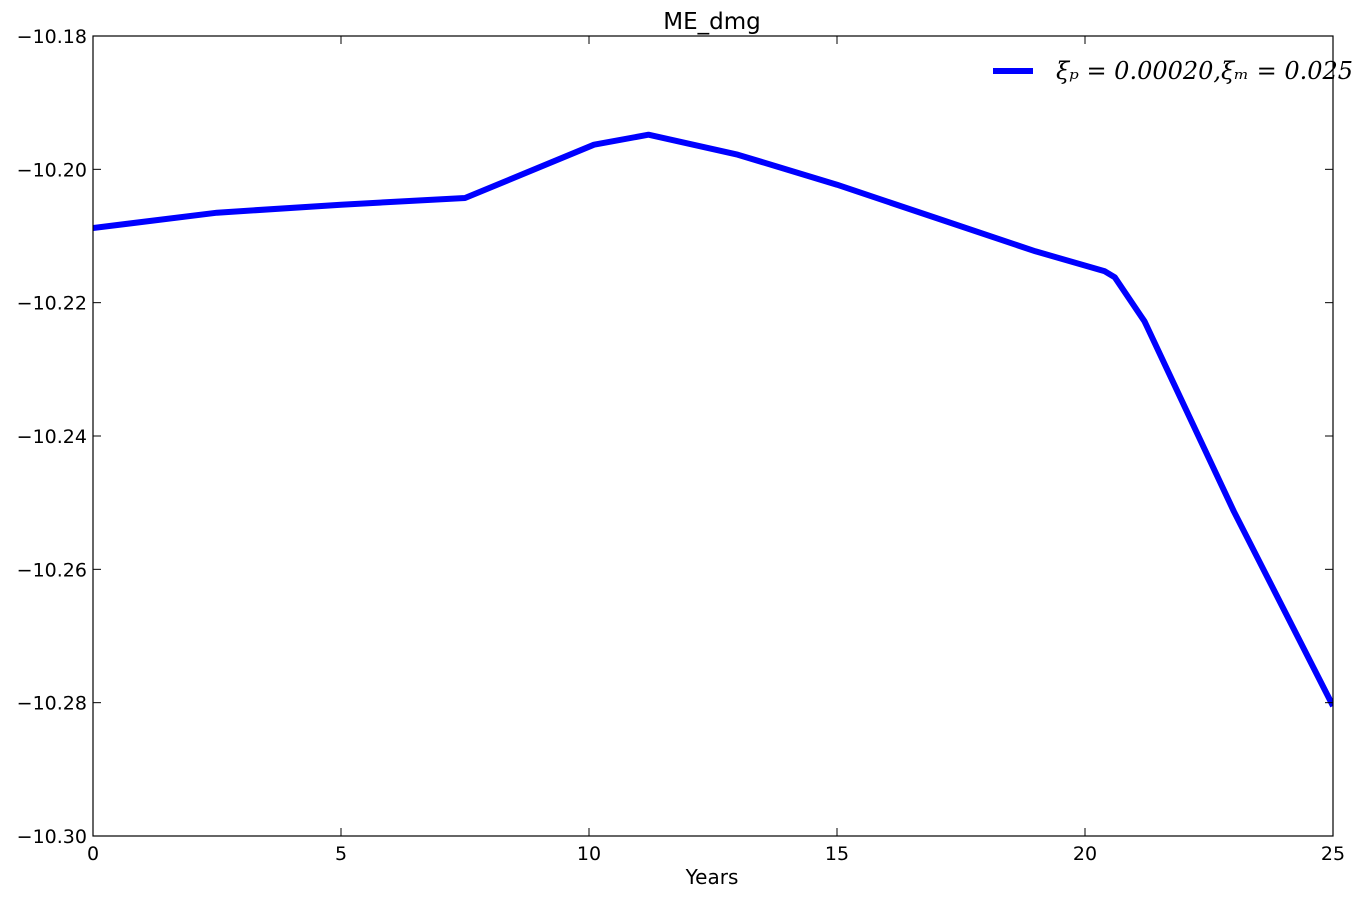 The image size is (1356, 898). I want to click on x-tick-label: 15, so click(837, 854).